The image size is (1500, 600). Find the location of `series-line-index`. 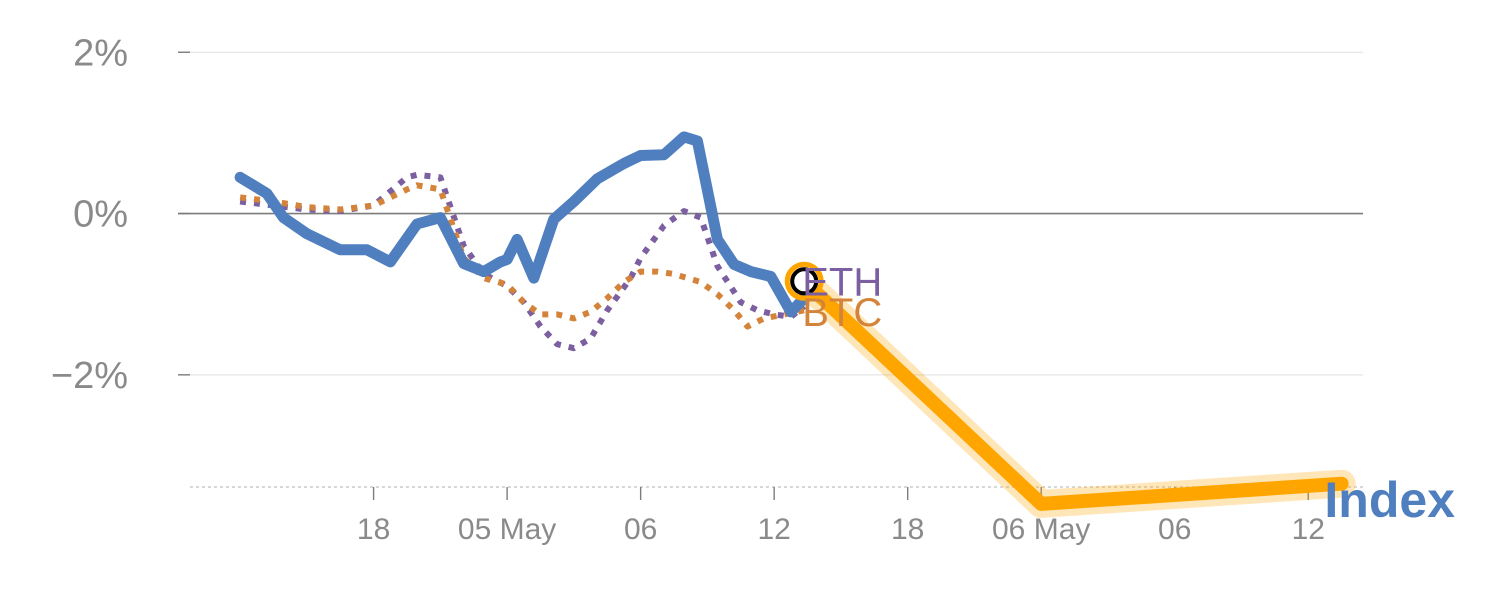

series-line-index is located at coordinates (522, 224).